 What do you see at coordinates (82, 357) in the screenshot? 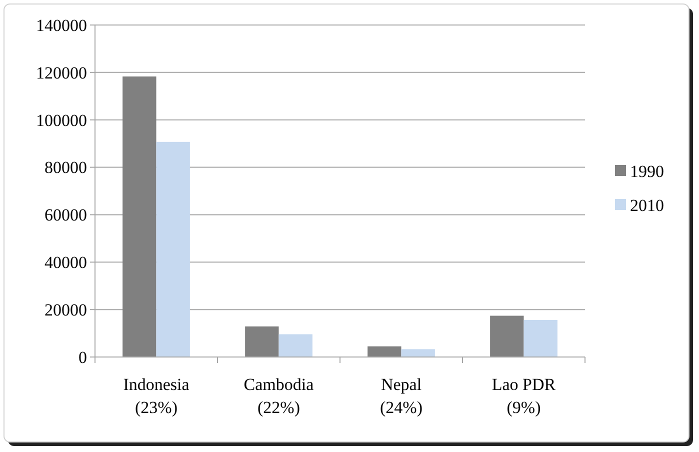
I see `y-tick-label: 0` at bounding box center [82, 357].